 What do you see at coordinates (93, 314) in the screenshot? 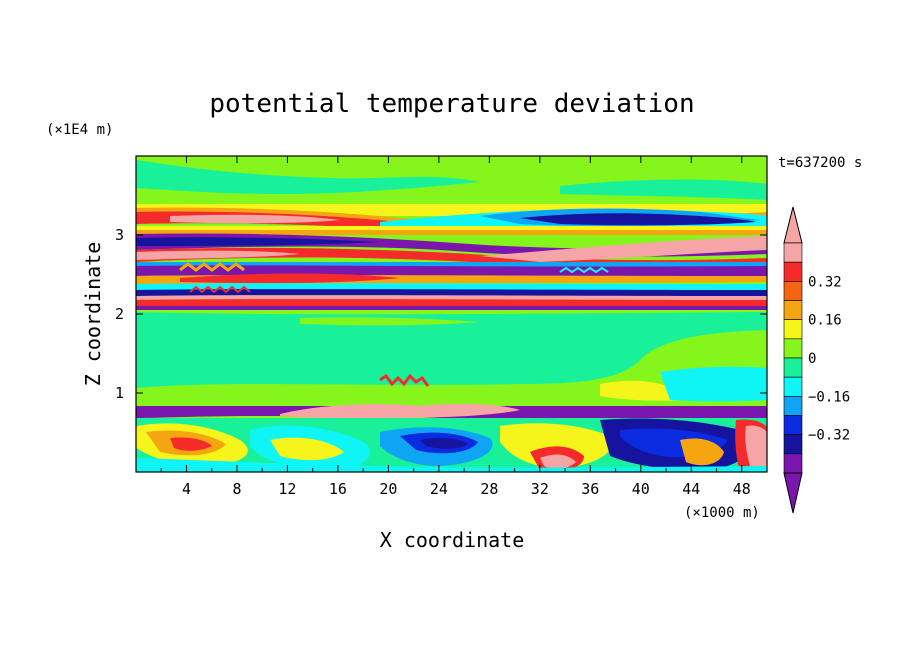
I see `y-axis-title: Z coordinate` at bounding box center [93, 314].